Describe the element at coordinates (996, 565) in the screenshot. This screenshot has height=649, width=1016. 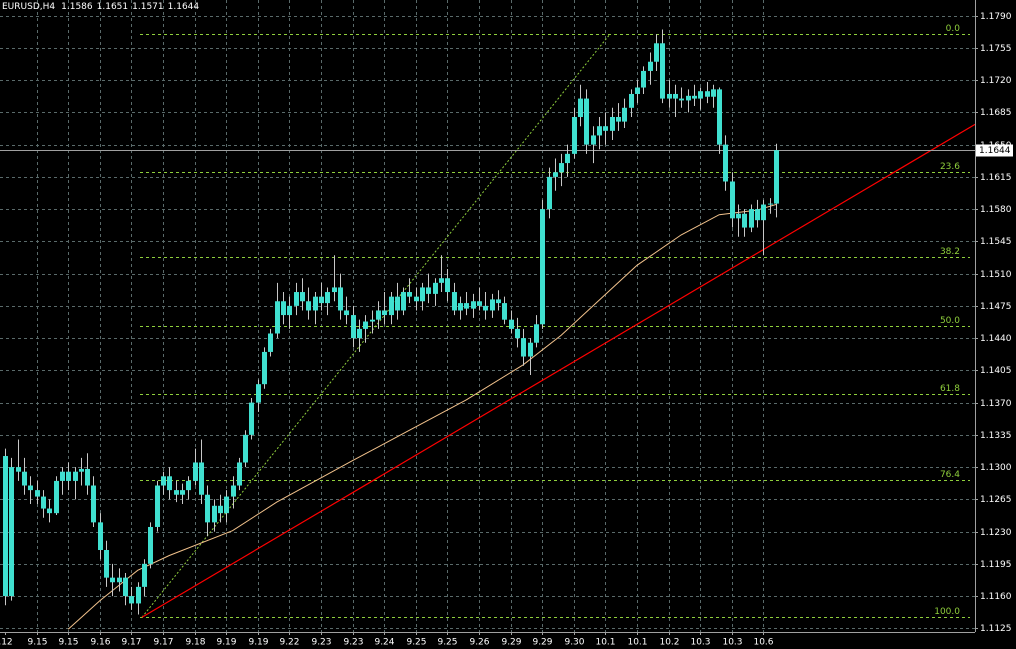
I see `y-tick-label: 1.1195` at that location.